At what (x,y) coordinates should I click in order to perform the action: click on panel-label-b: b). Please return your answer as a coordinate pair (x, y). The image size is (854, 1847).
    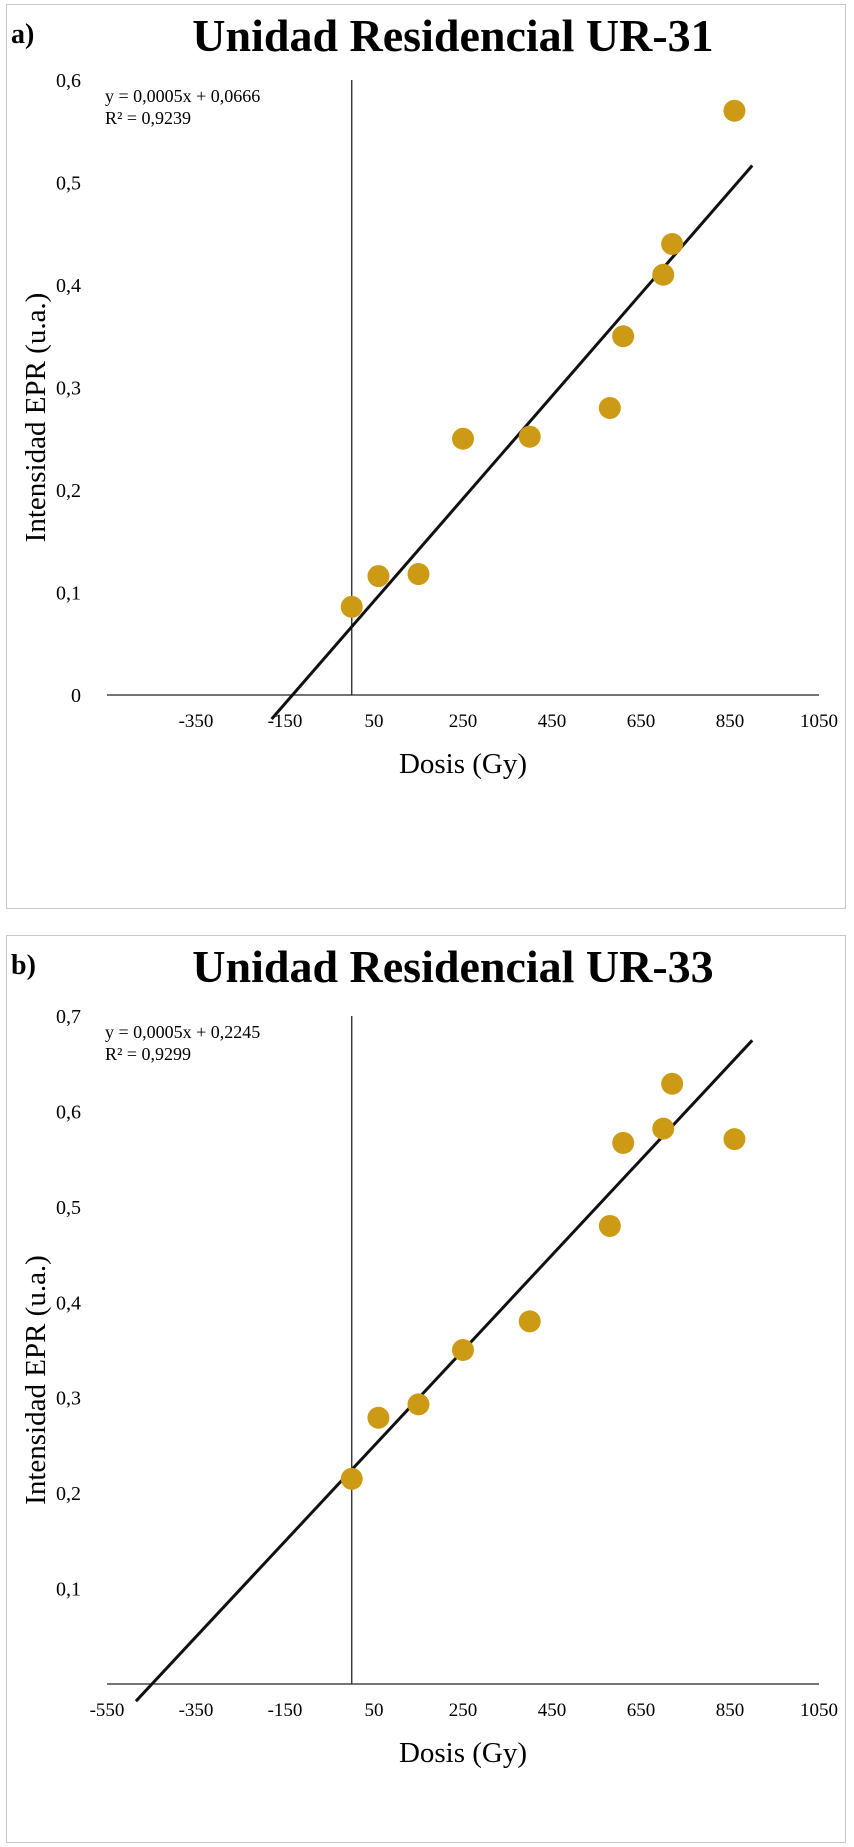
    Looking at the image, I should click on (23, 965).